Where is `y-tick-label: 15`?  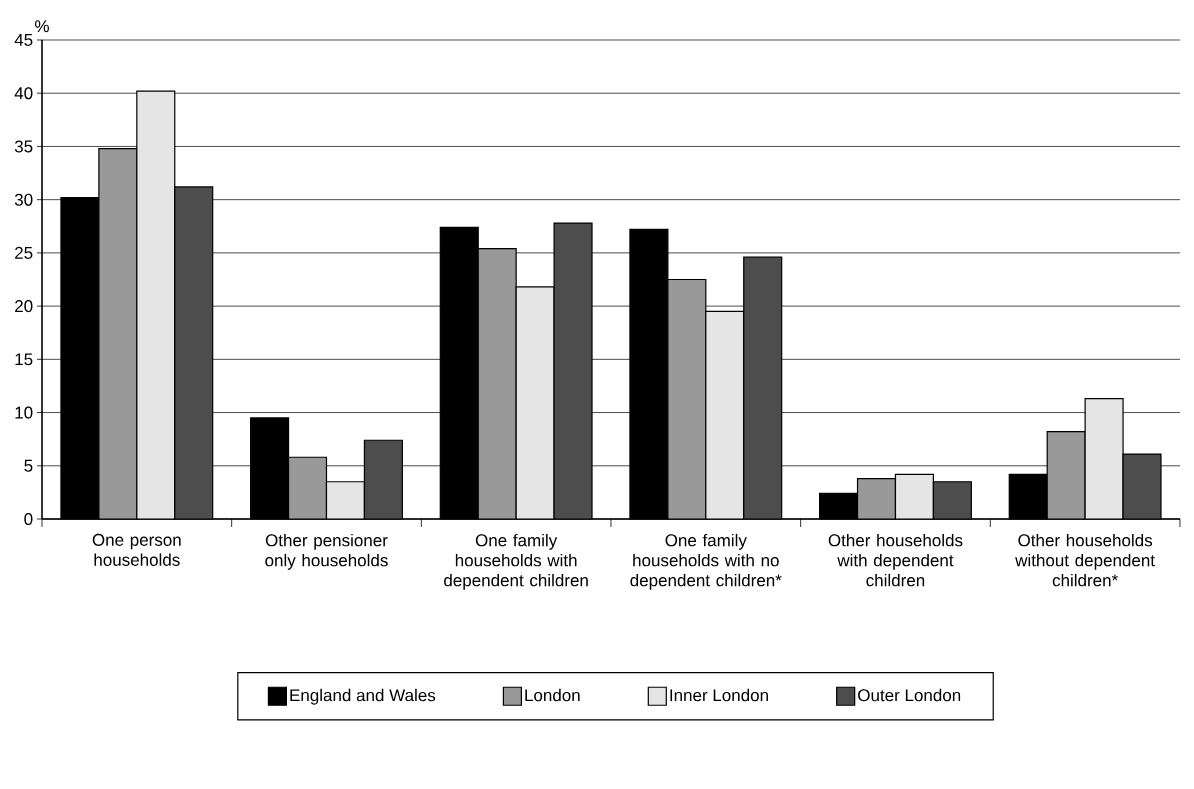 y-tick-label: 15 is located at coordinates (24, 359).